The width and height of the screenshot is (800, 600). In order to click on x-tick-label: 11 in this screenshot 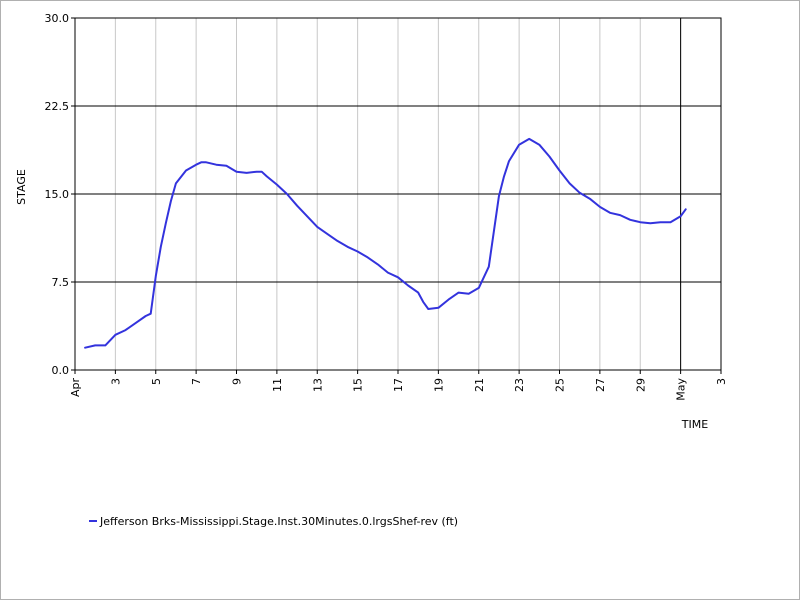, I will do `click(277, 385)`.